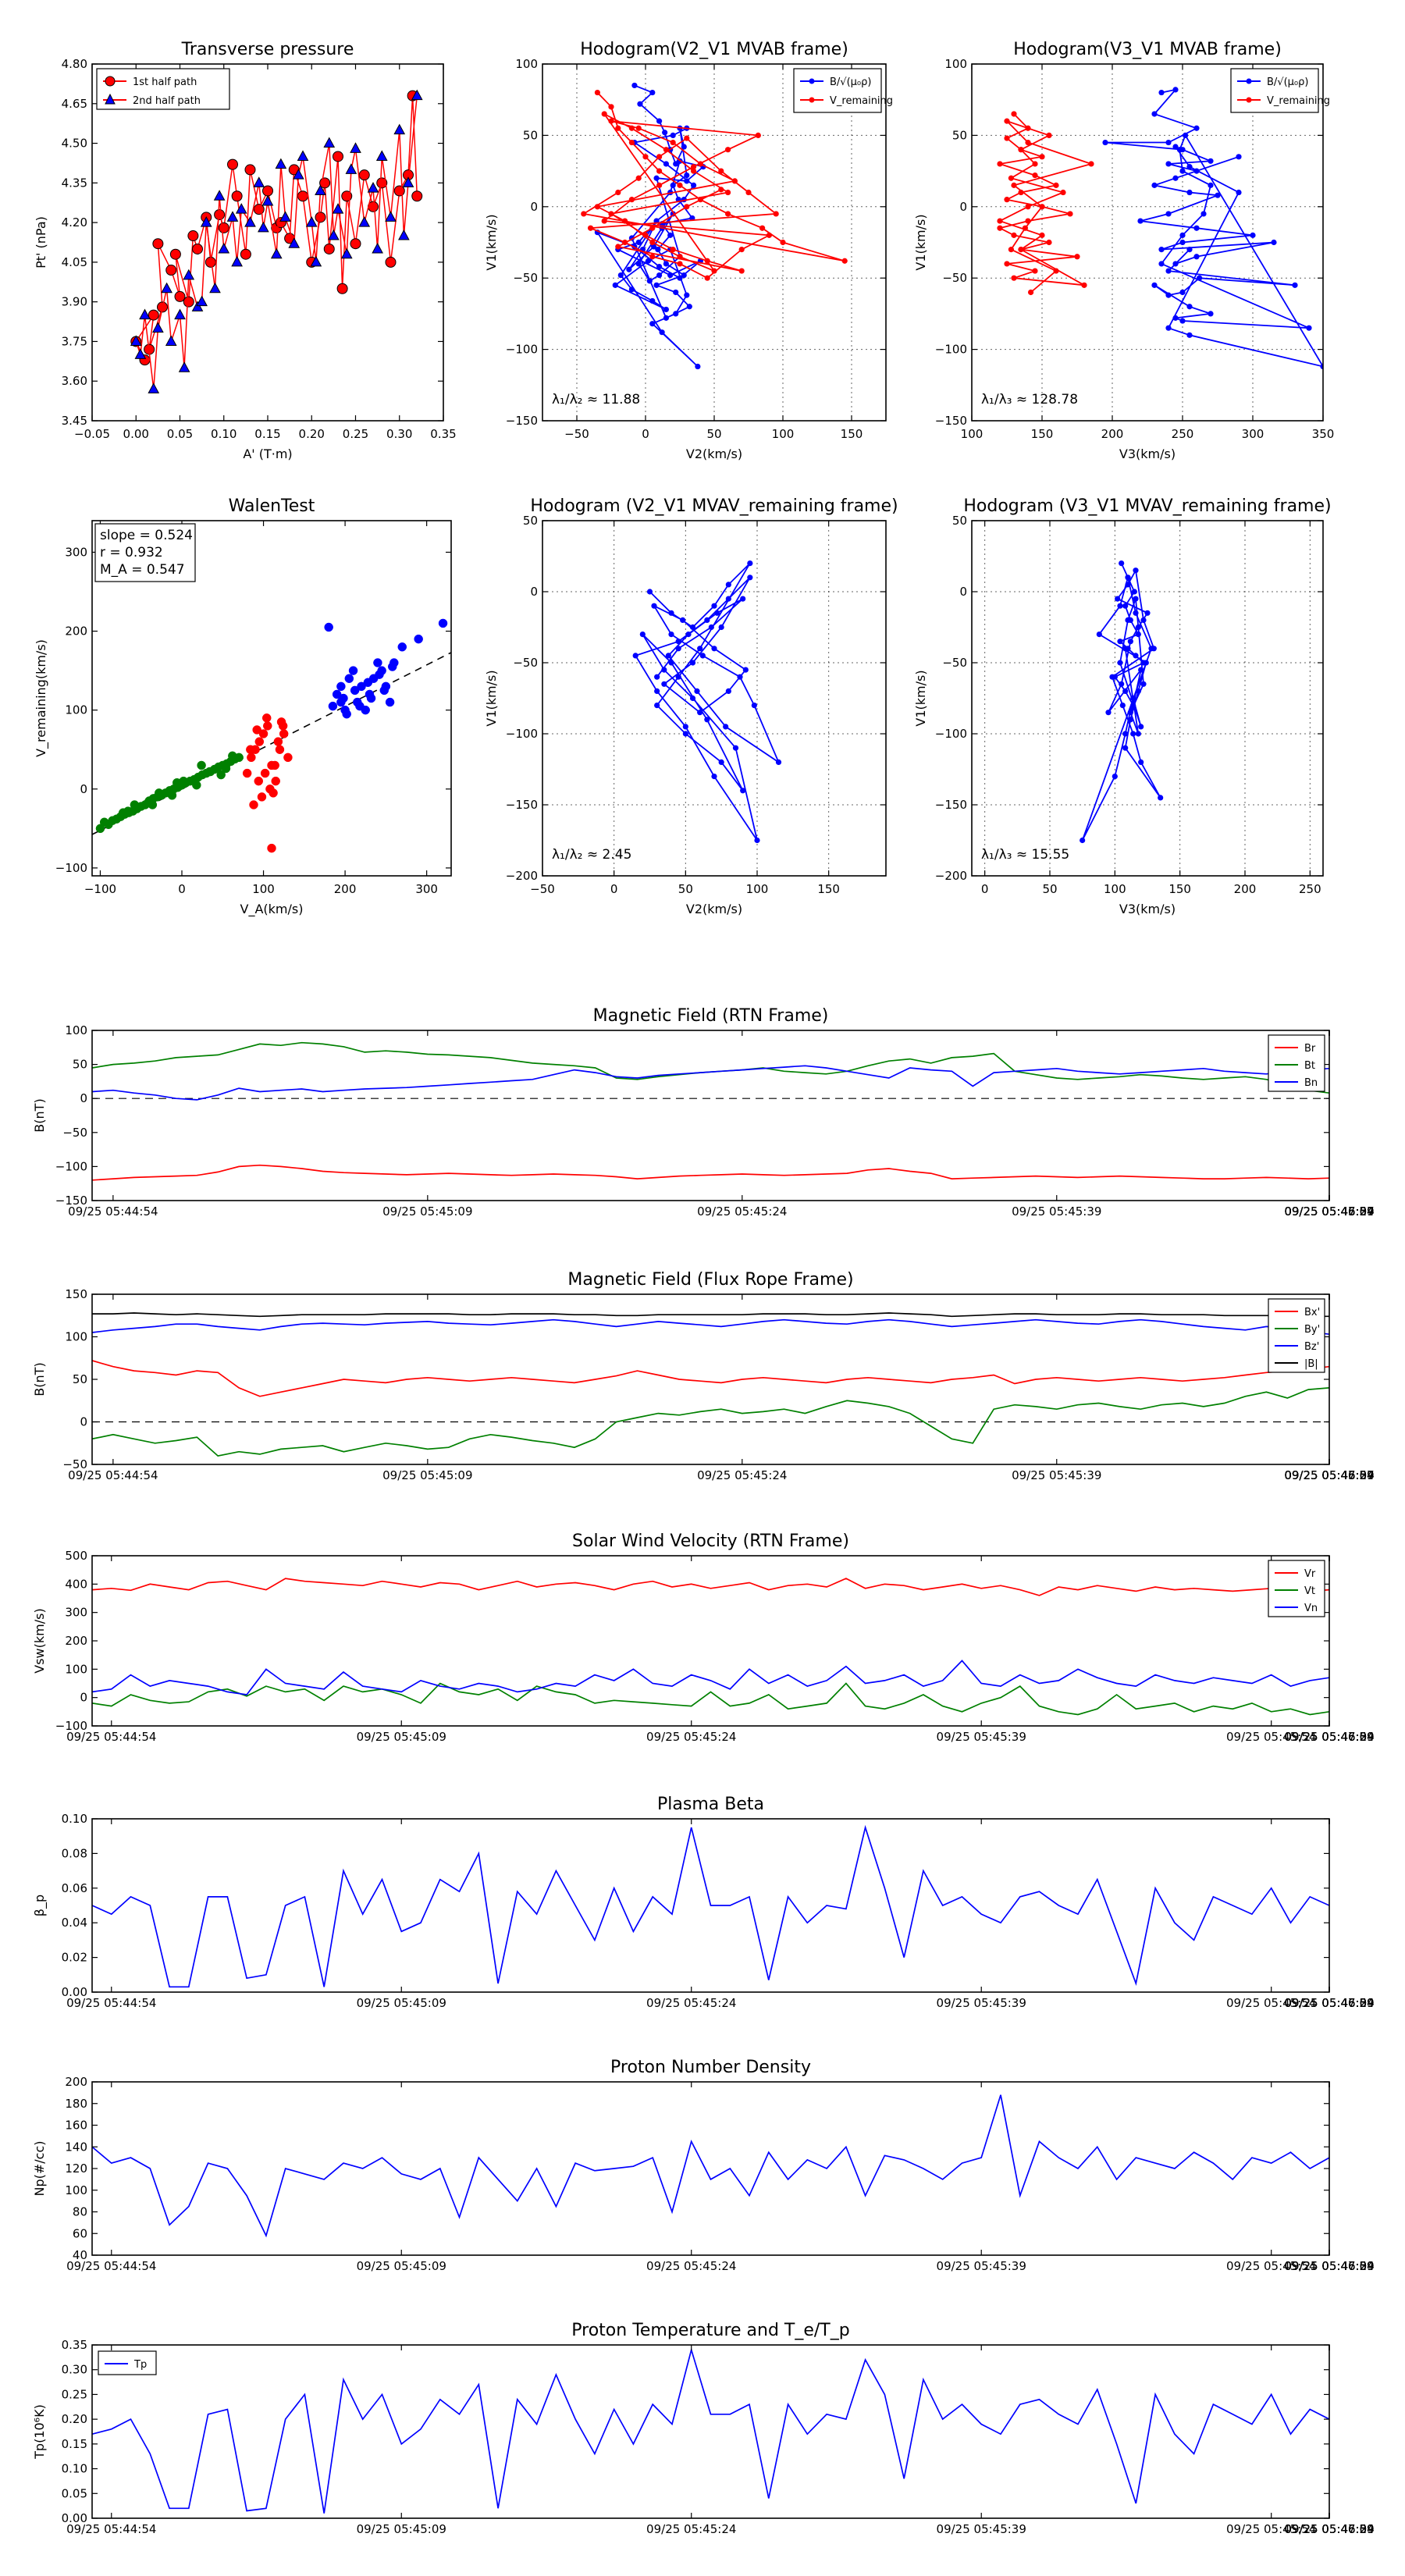  Describe the element at coordinates (74, 262) in the screenshot. I see `y-tick-label: 4.05` at that location.